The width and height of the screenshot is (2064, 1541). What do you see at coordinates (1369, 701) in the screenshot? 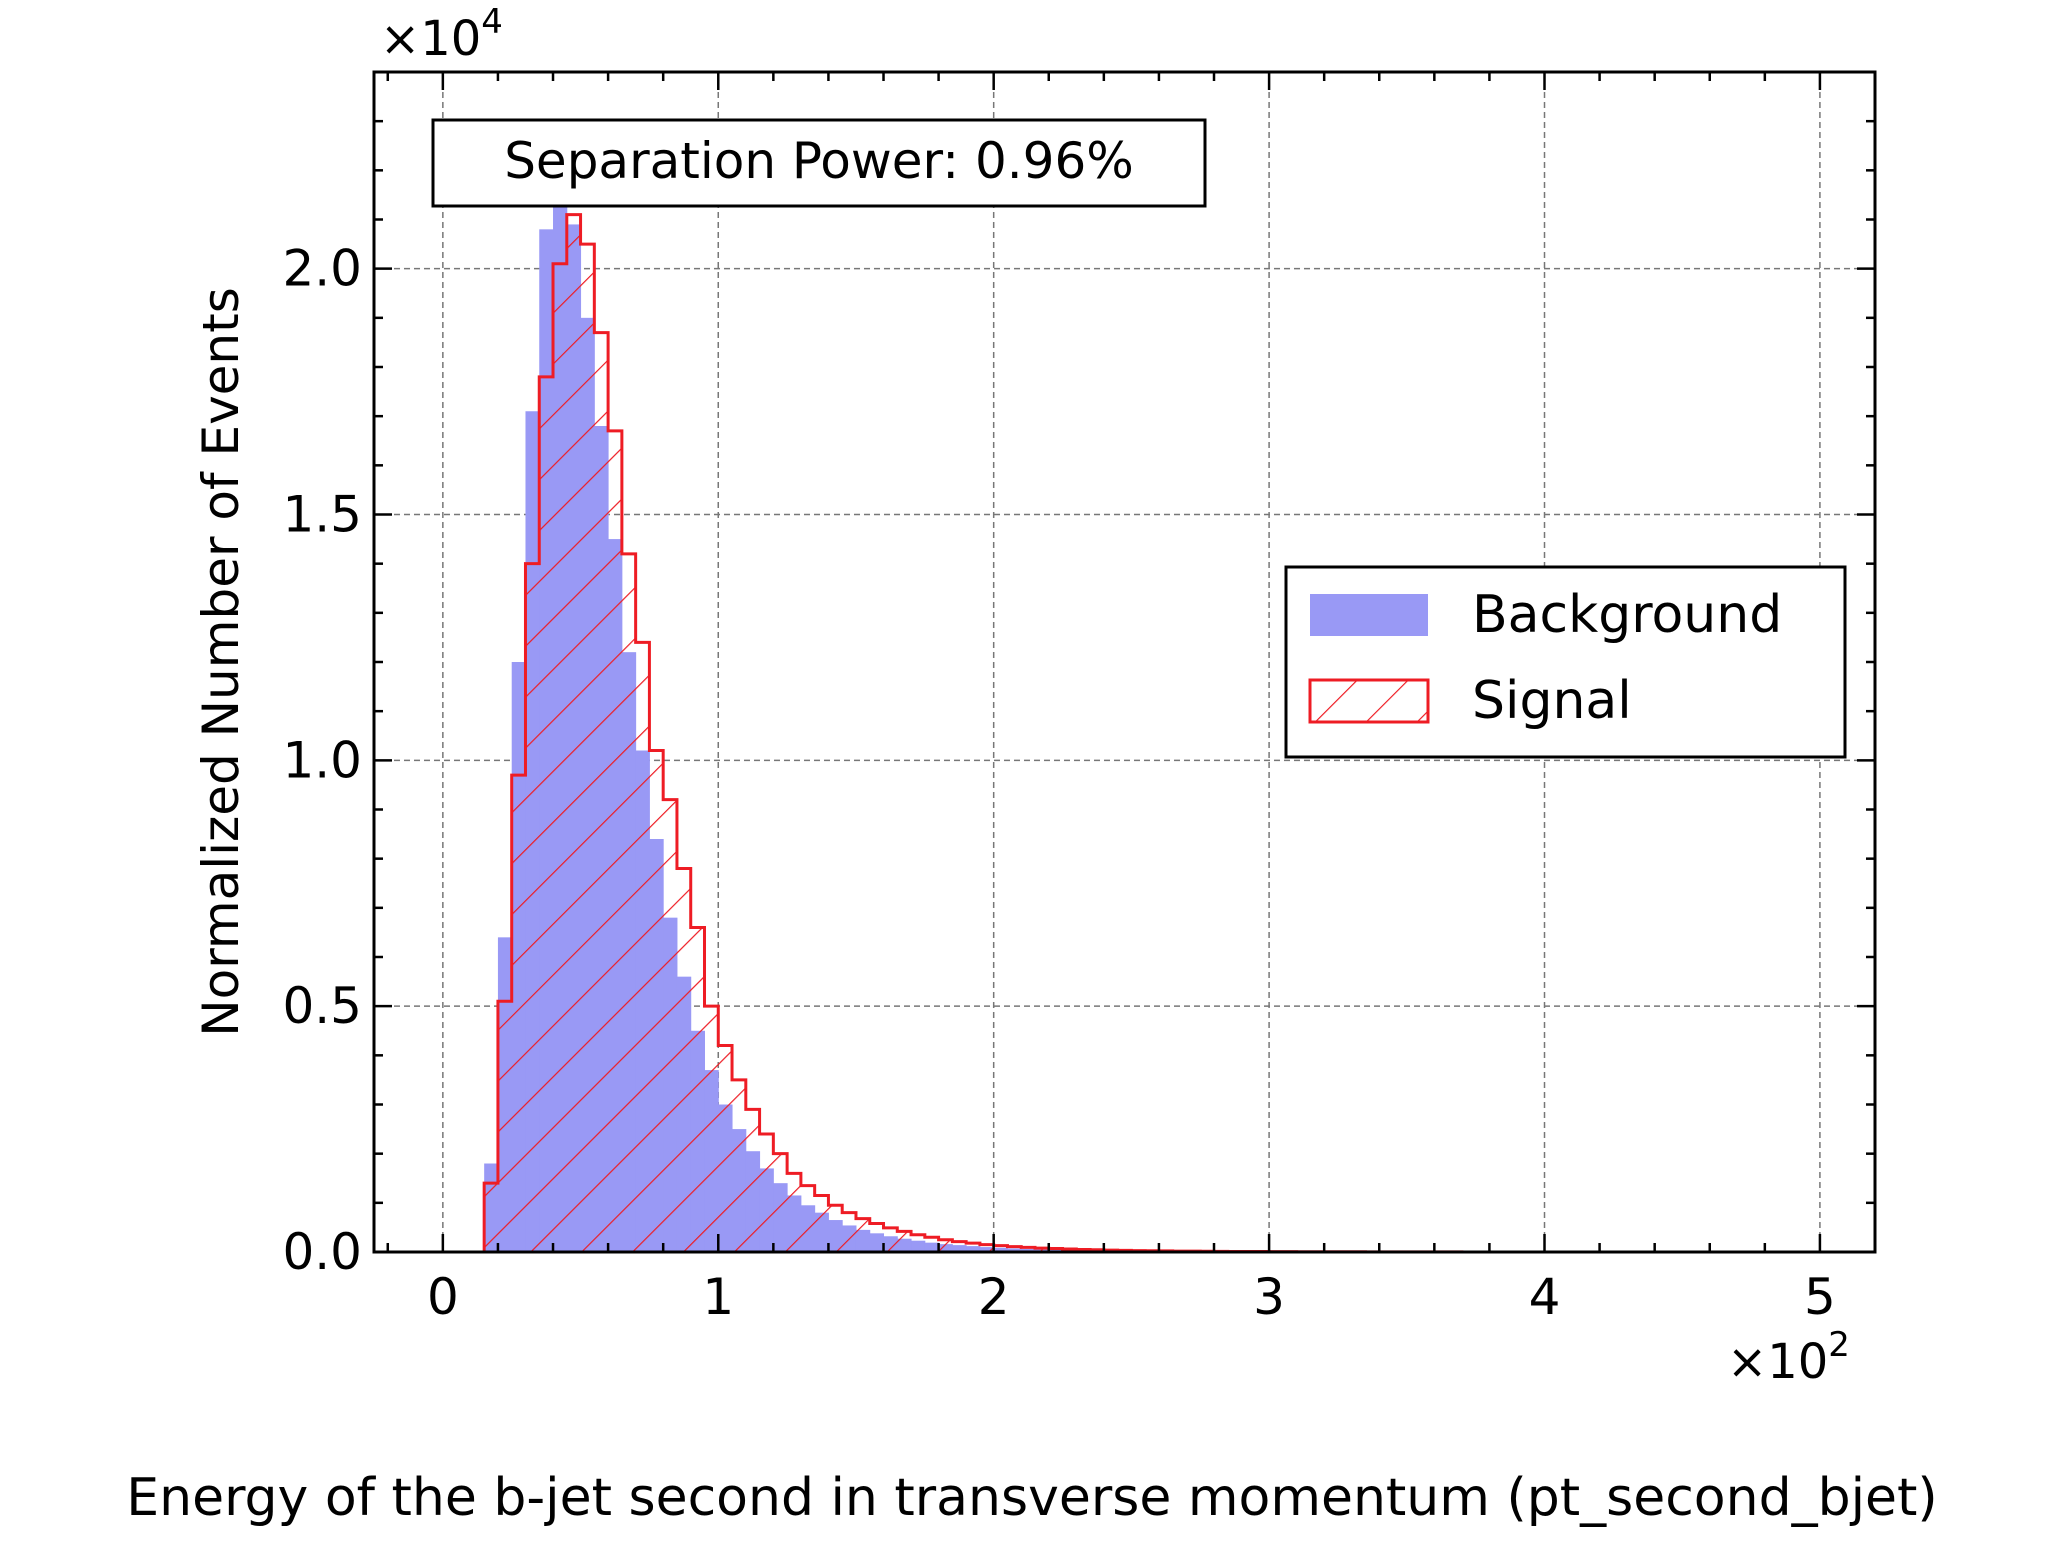
I see `legend-swatch-signal` at bounding box center [1369, 701].